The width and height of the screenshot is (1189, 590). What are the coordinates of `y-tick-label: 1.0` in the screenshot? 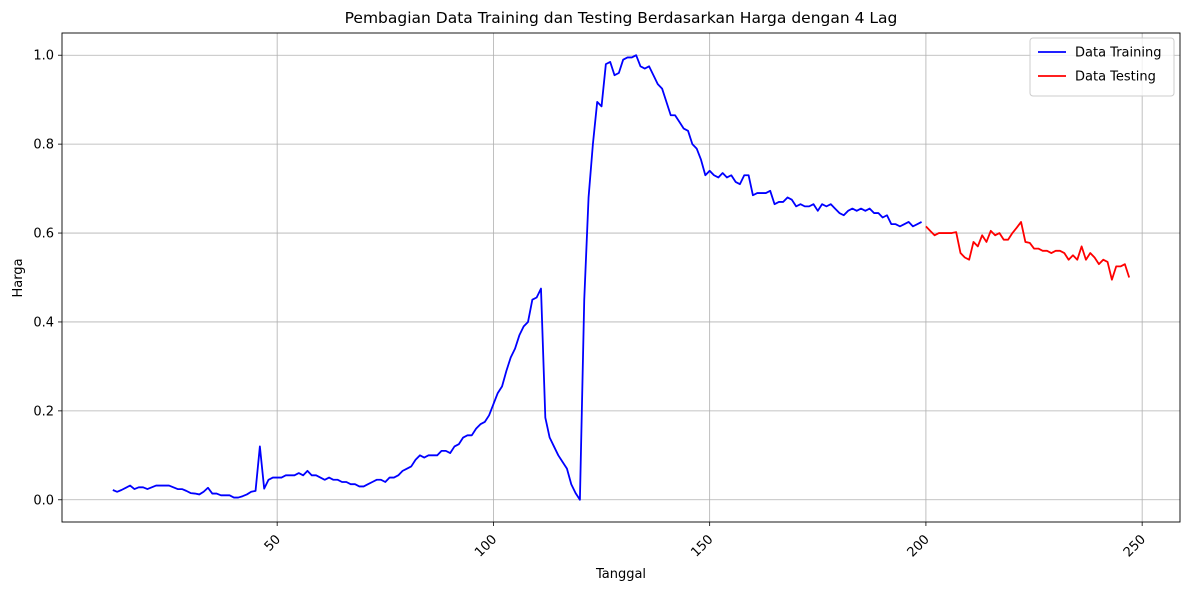 It's located at (43, 56).